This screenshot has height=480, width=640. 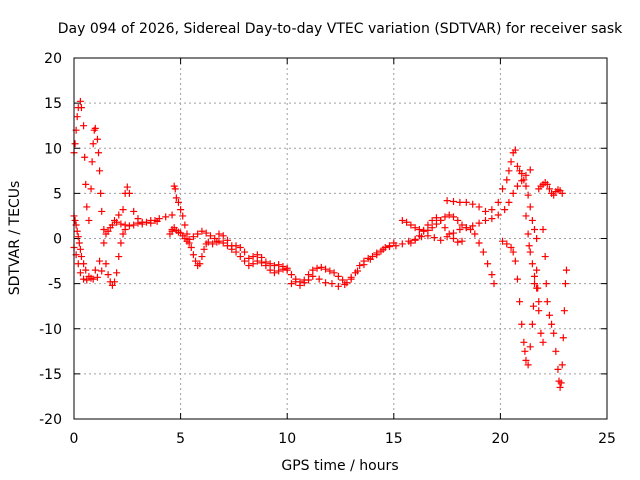 What do you see at coordinates (50, 330) in the screenshot?
I see `y-tick-label: -10` at bounding box center [50, 330].